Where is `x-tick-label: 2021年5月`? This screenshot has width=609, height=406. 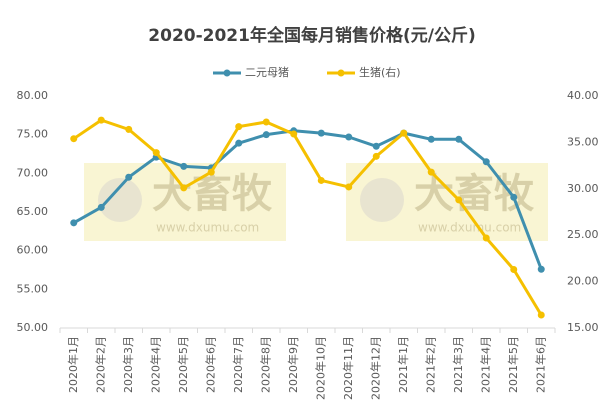
x-tick-label: 2021年5月 is located at coordinates (513, 364).